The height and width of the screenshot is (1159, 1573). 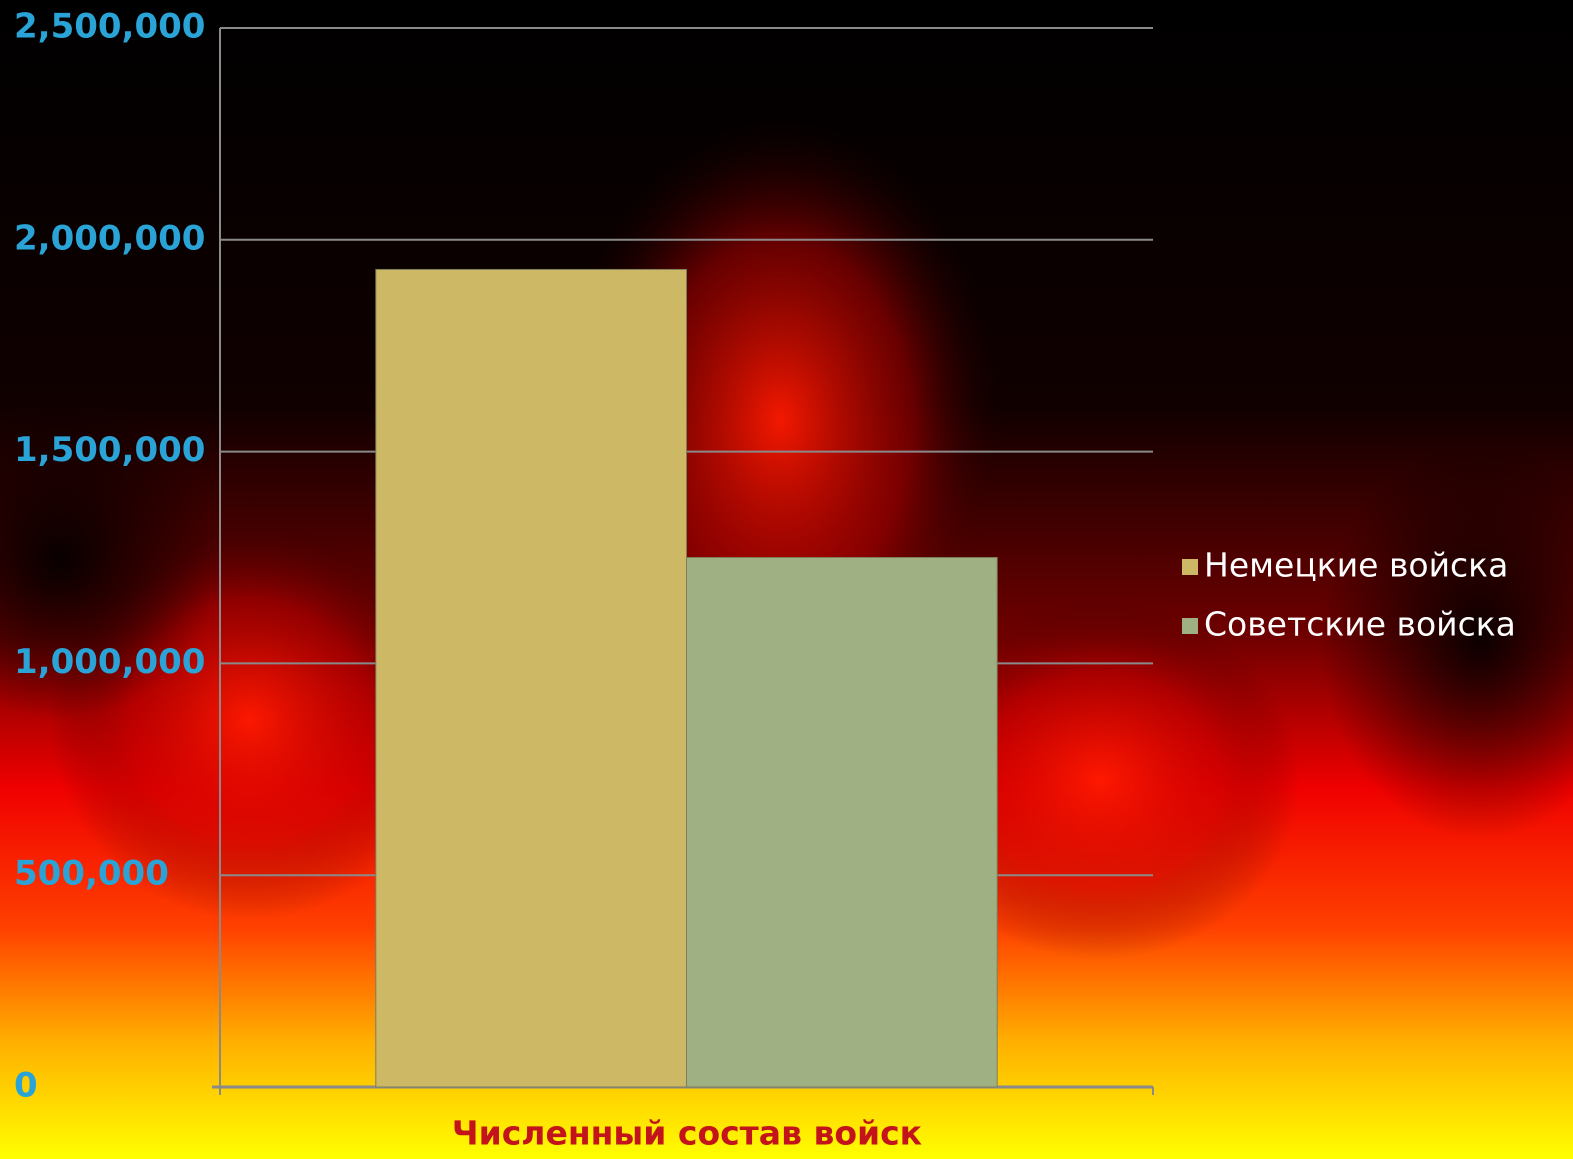 I want to click on y-tick-label: 1,000,000, so click(x=109, y=662).